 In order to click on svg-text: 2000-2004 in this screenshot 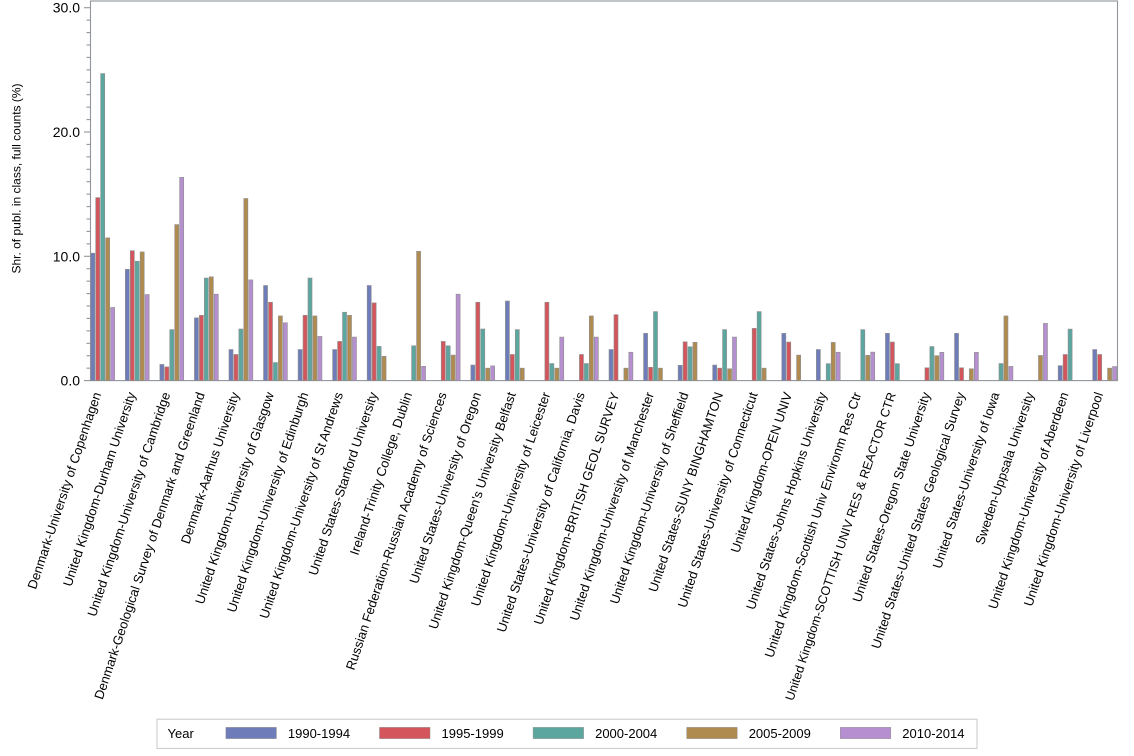, I will do `click(626, 733)`.